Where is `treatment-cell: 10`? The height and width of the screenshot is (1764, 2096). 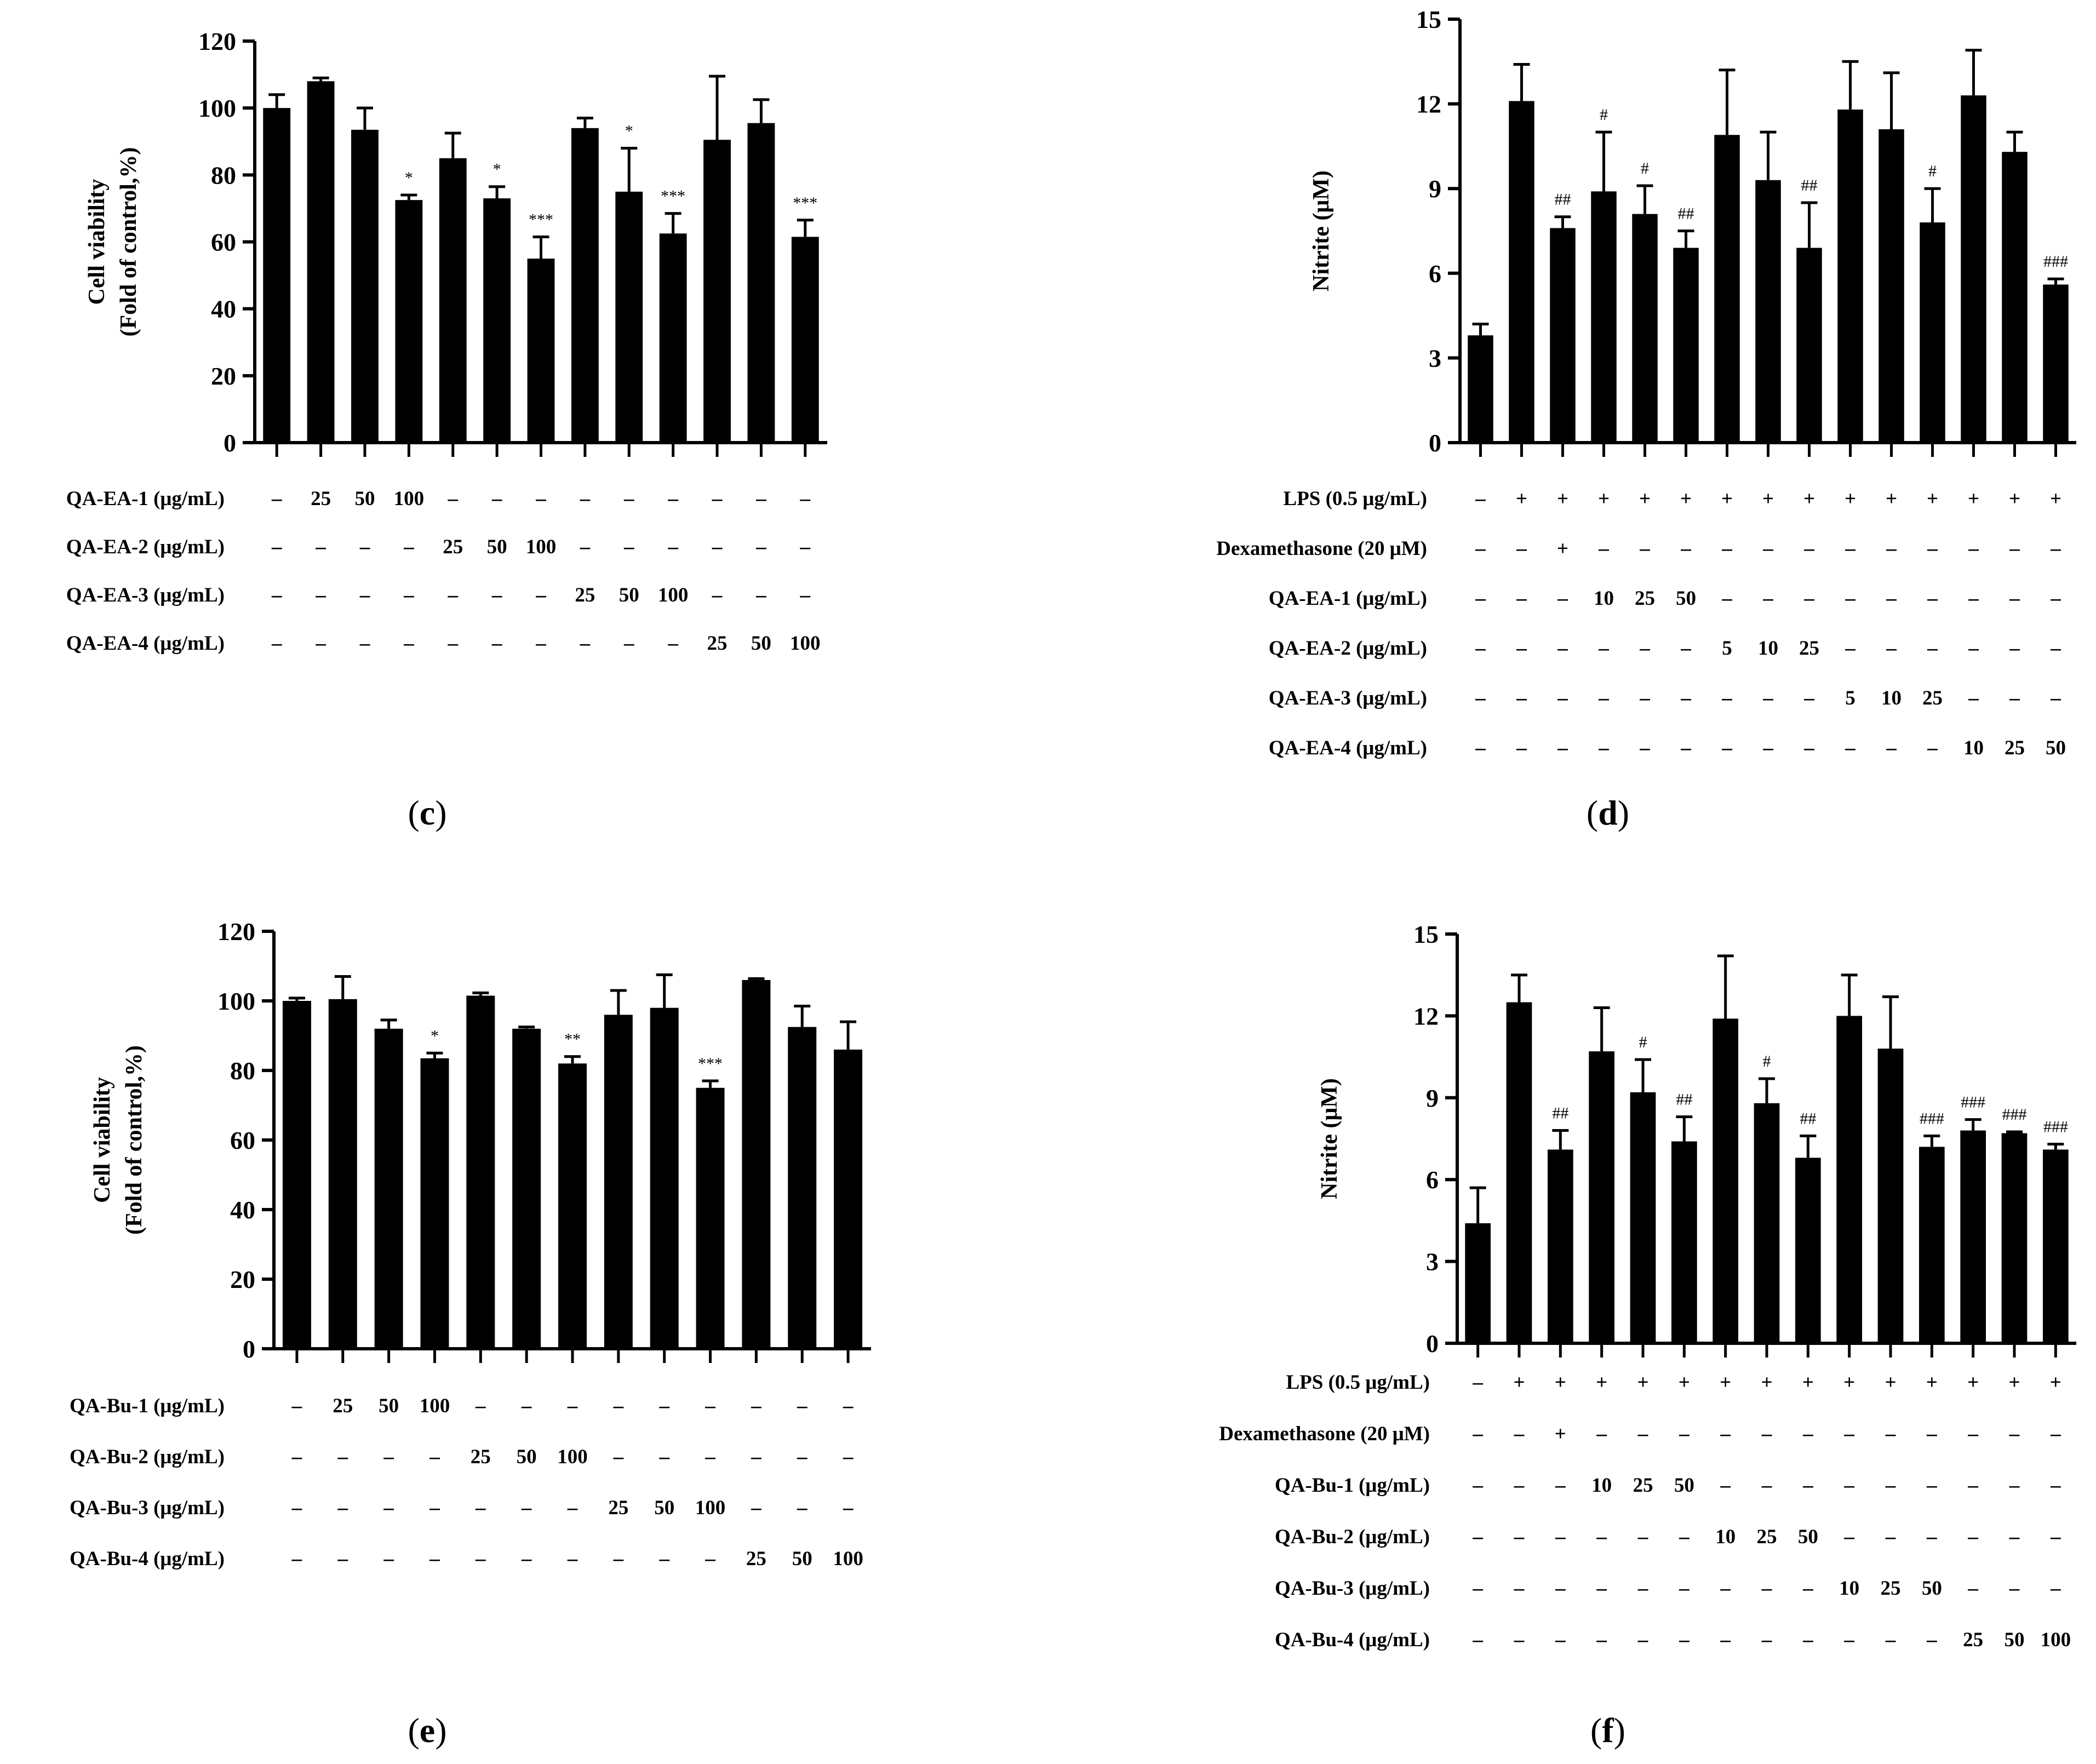
treatment-cell: 10 is located at coordinates (1892, 698).